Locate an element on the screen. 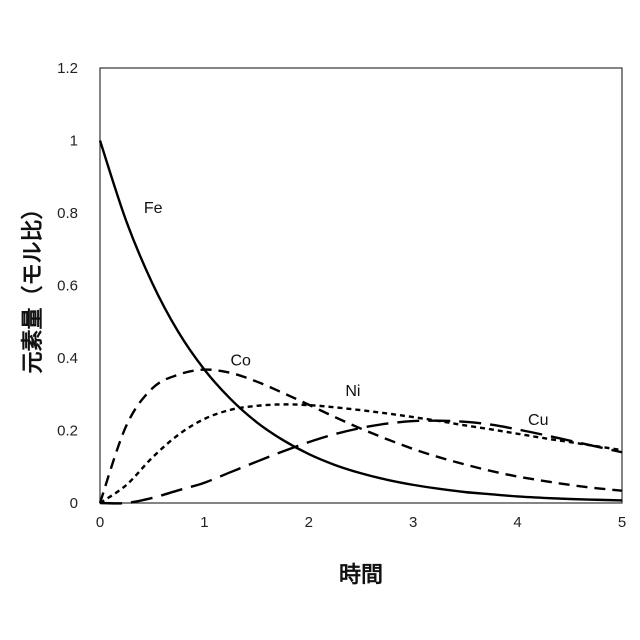 Image resolution: width=640 pixels, height=640 pixels. y-tick-label: 0.2 is located at coordinates (67, 431).